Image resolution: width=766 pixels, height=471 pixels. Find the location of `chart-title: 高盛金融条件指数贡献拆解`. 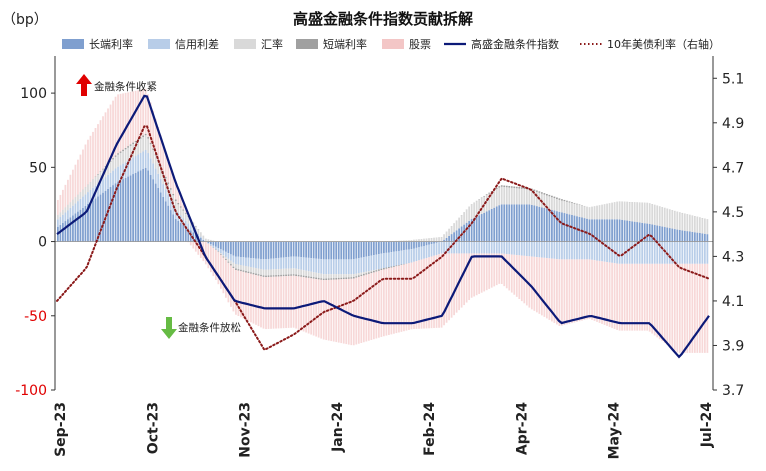

chart-title: 高盛金融条件指数贡献拆解 is located at coordinates (383, 19).